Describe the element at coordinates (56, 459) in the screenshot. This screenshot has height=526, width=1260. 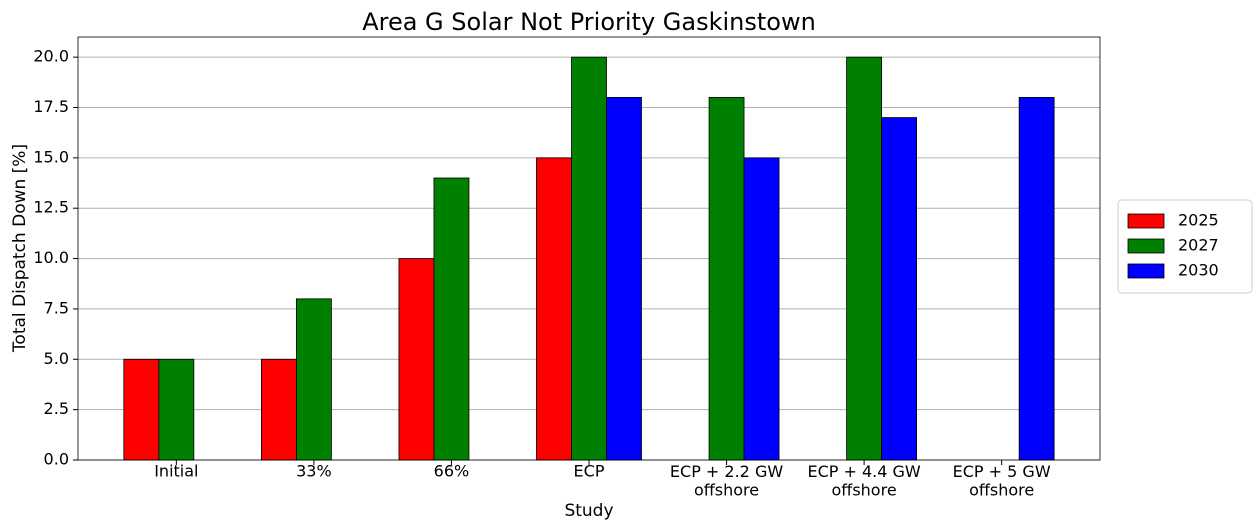
I see `y-tick-label: 0.0` at that location.